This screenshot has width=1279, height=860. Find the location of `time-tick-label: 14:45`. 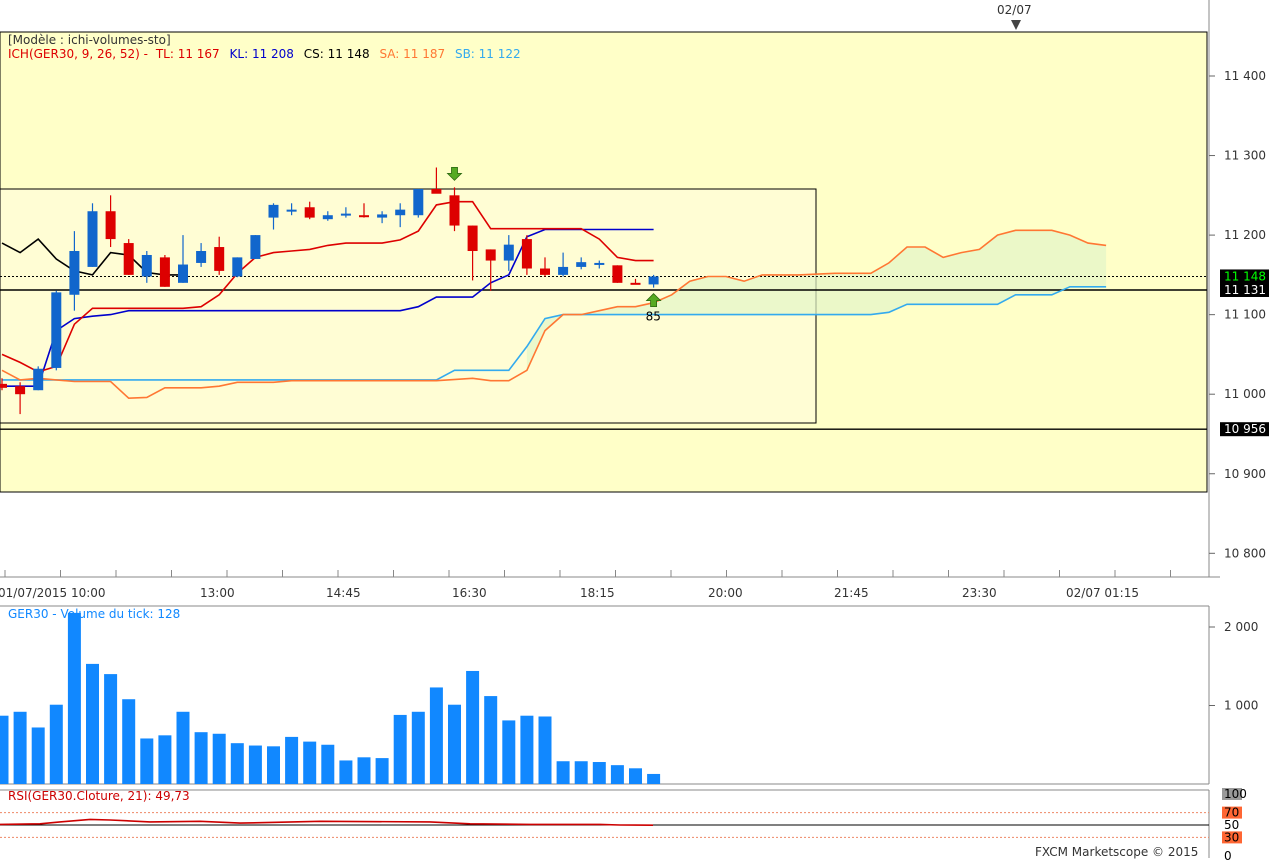

time-tick-label: 14:45 is located at coordinates (343, 593).